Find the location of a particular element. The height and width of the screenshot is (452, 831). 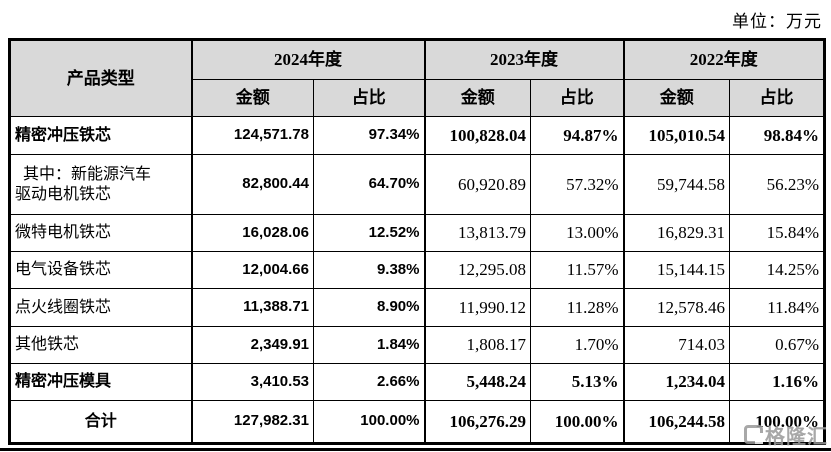

cell-2022-ratio: 98.84% is located at coordinates (777, 135).